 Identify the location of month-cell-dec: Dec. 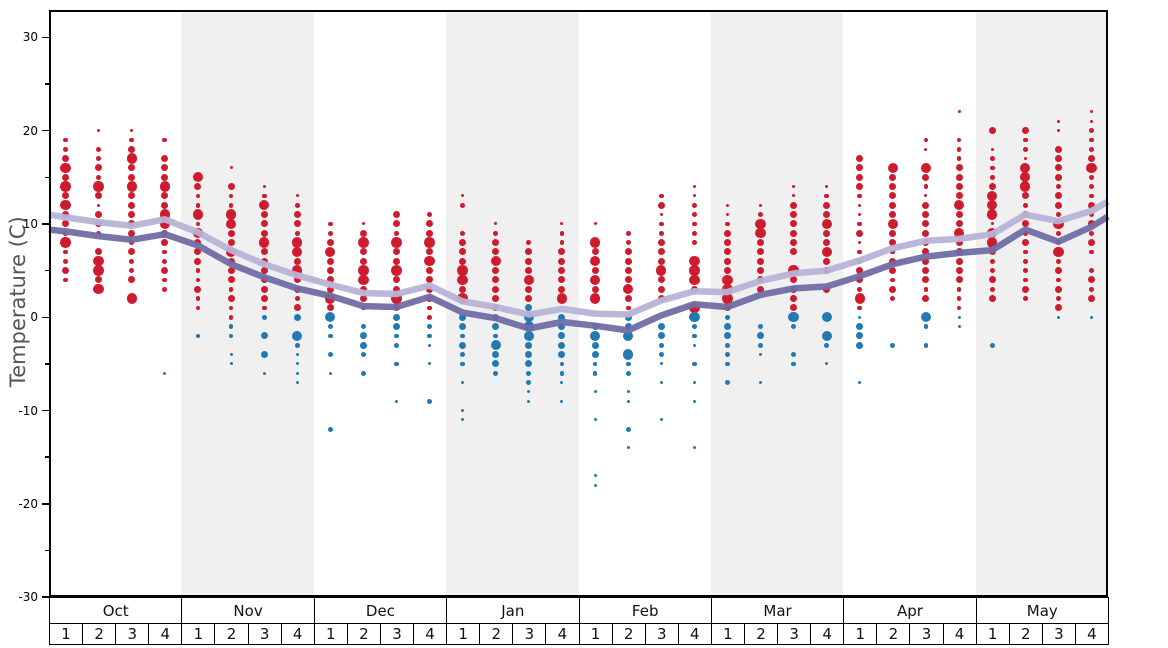
(380, 610).